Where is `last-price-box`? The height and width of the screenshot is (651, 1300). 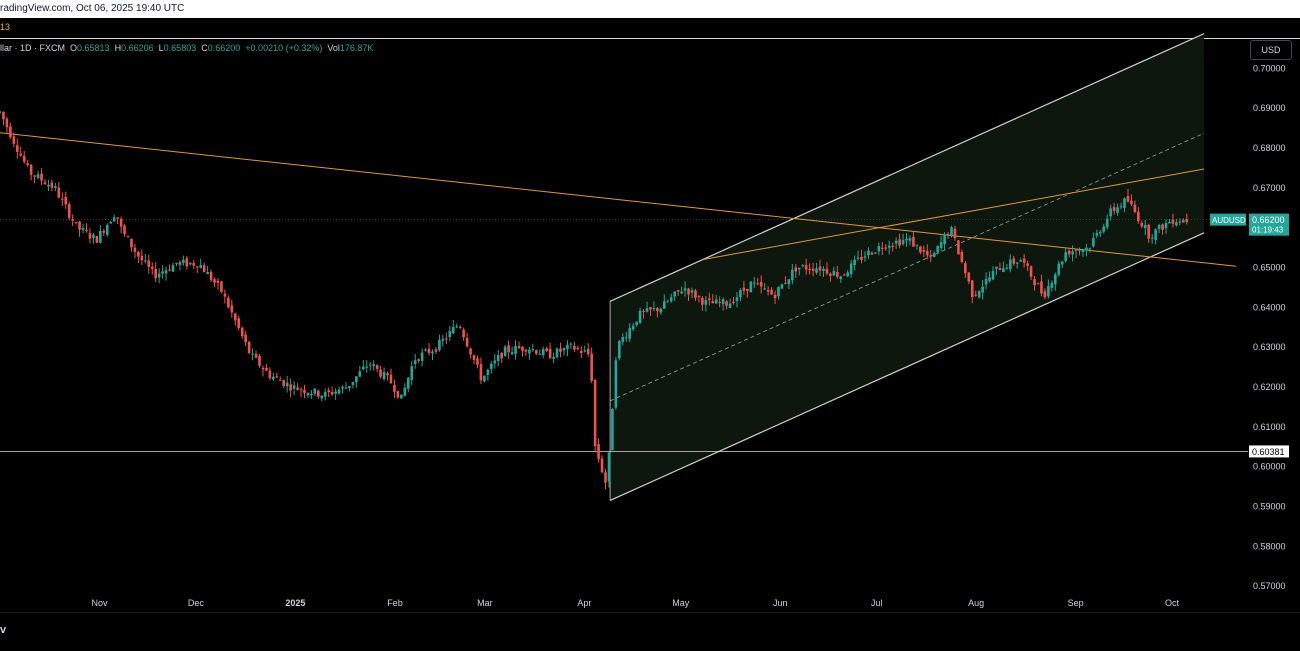
last-price-box is located at coordinates (1269, 224).